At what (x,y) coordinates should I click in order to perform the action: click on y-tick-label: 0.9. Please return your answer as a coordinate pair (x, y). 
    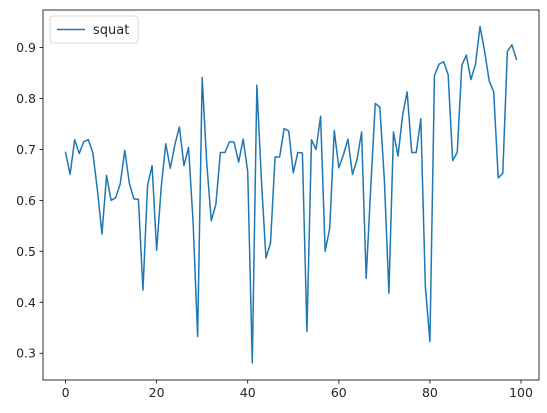
    Looking at the image, I should click on (26, 47).